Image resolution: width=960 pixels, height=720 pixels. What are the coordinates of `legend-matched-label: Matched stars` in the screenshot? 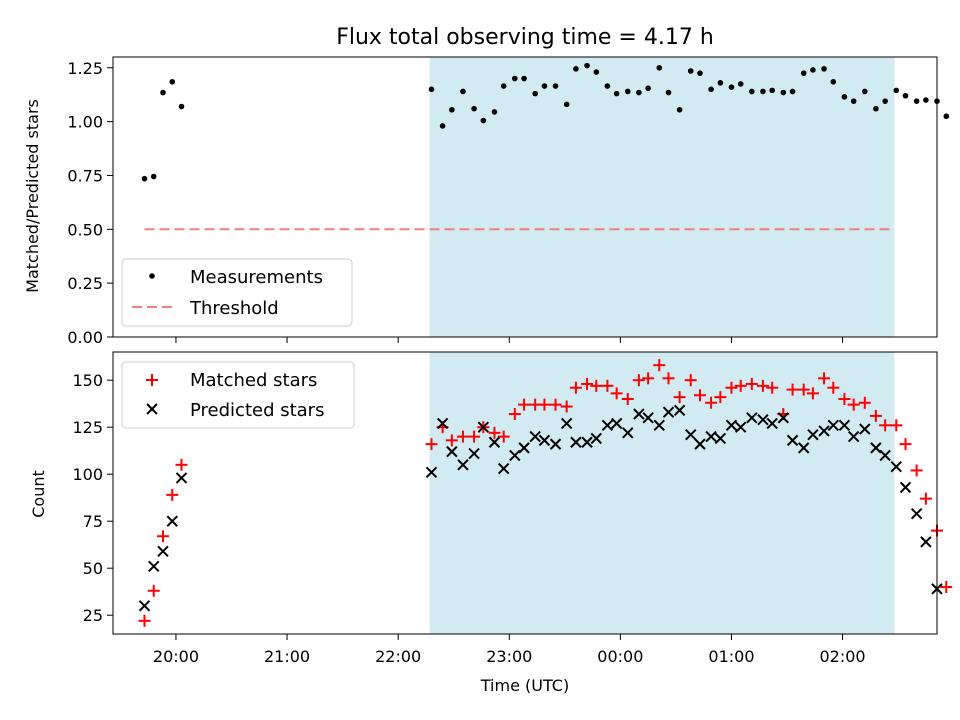 It's located at (253, 380).